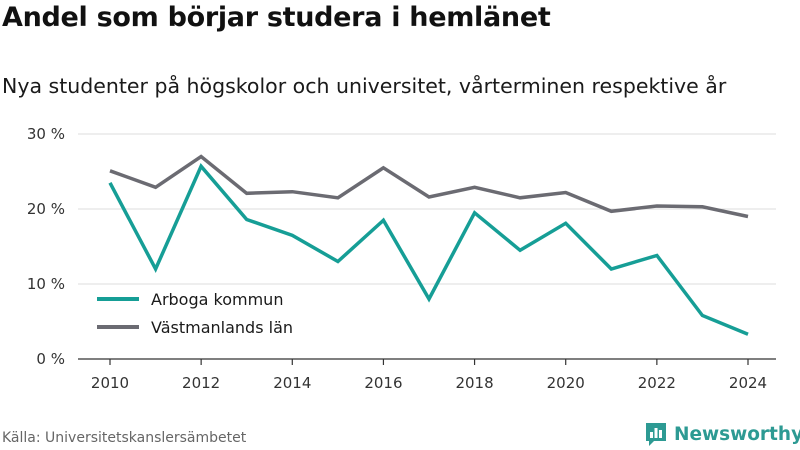 Image resolution: width=800 pixels, height=450 pixels. I want to click on x-tick-label: 2014, so click(292, 383).